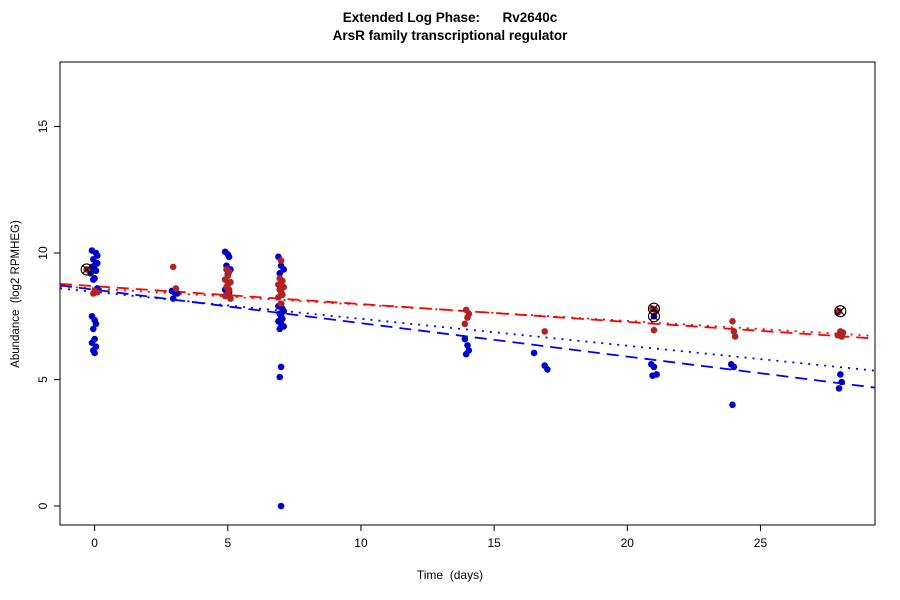  I want to click on x-tick-label: 0, so click(94, 543).